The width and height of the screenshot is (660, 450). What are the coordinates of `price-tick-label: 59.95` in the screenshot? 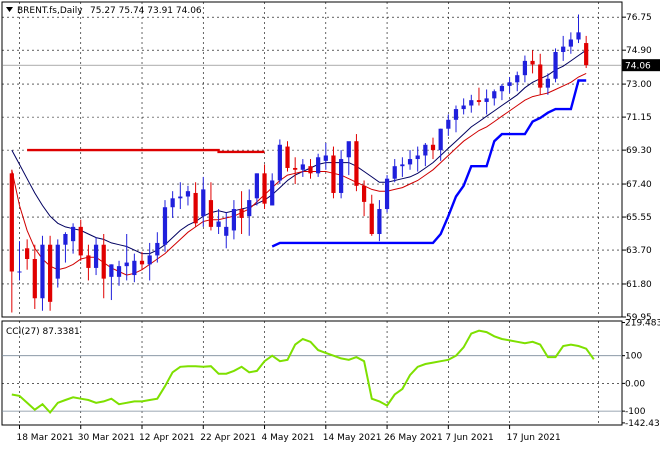 It's located at (639, 318).